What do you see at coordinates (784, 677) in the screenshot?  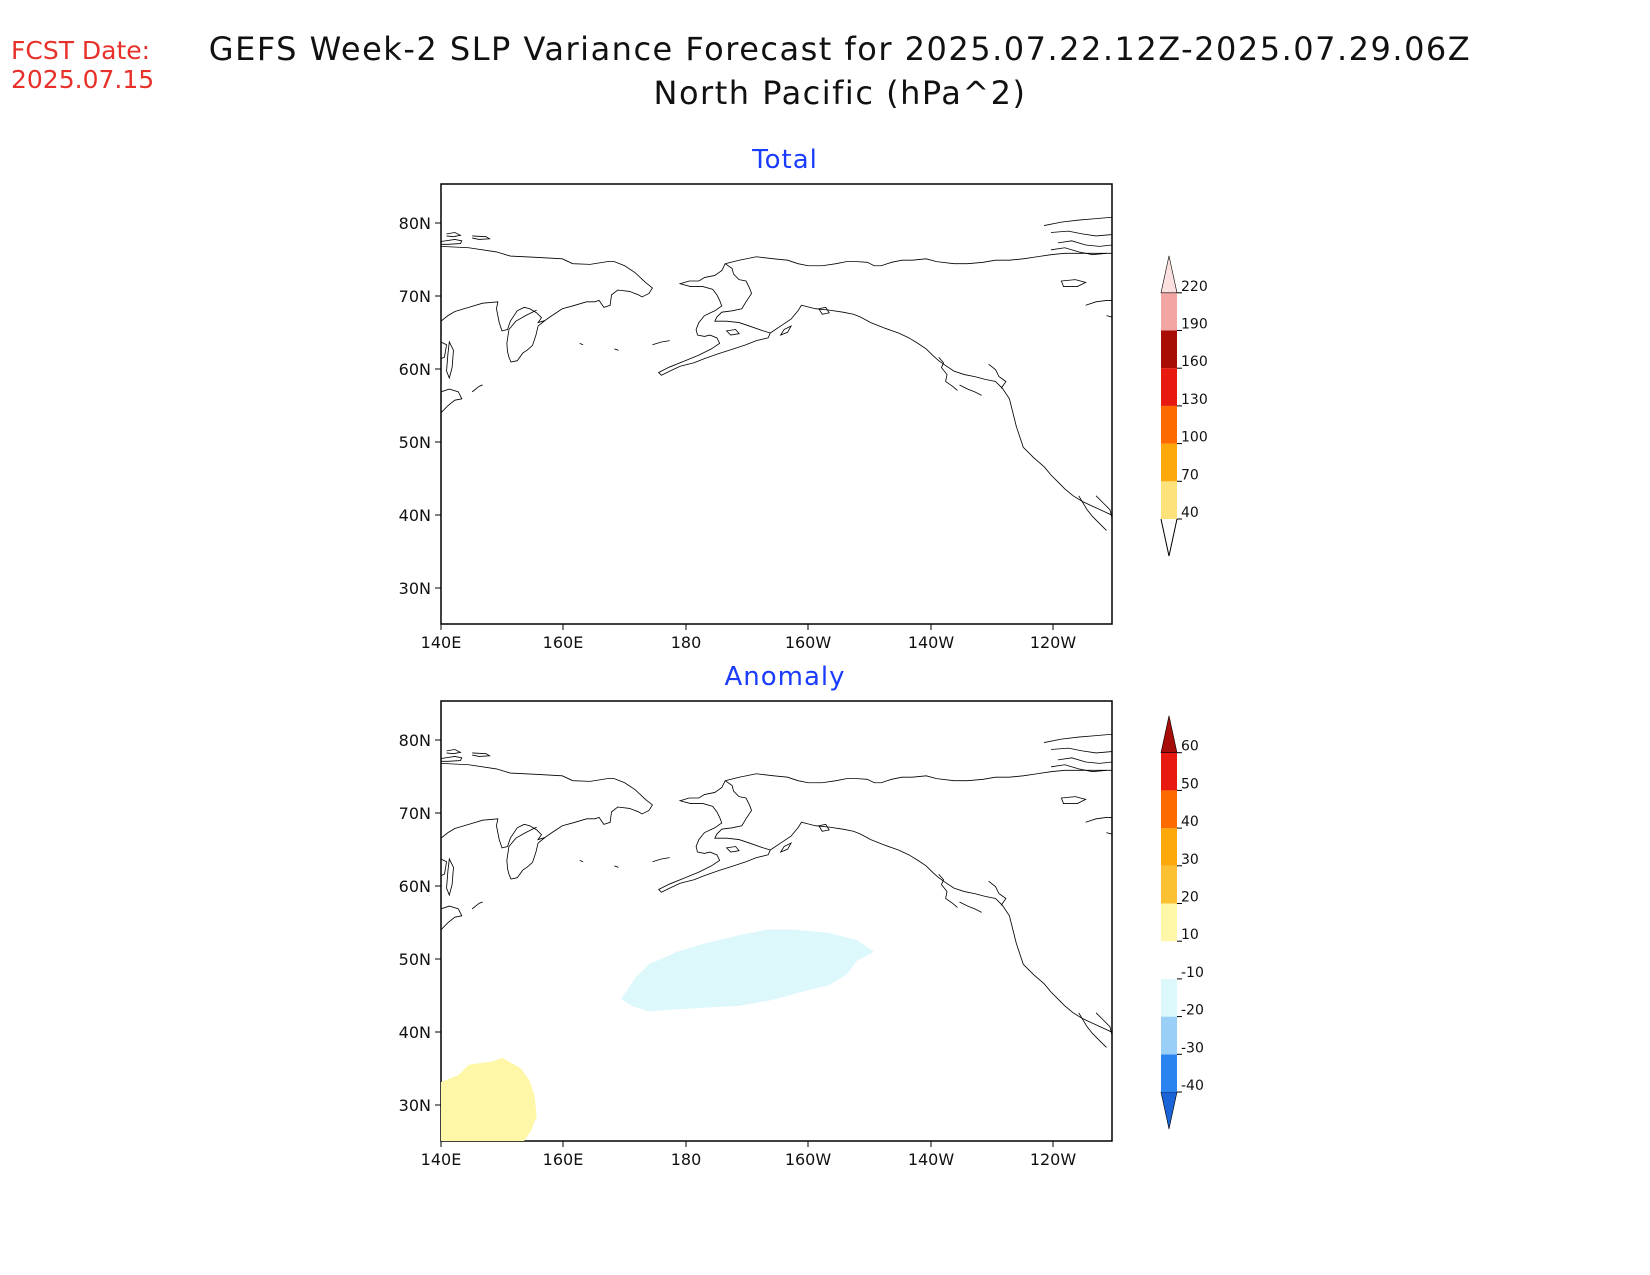 I see `panel-title-anomaly: Anomaly` at bounding box center [784, 677].